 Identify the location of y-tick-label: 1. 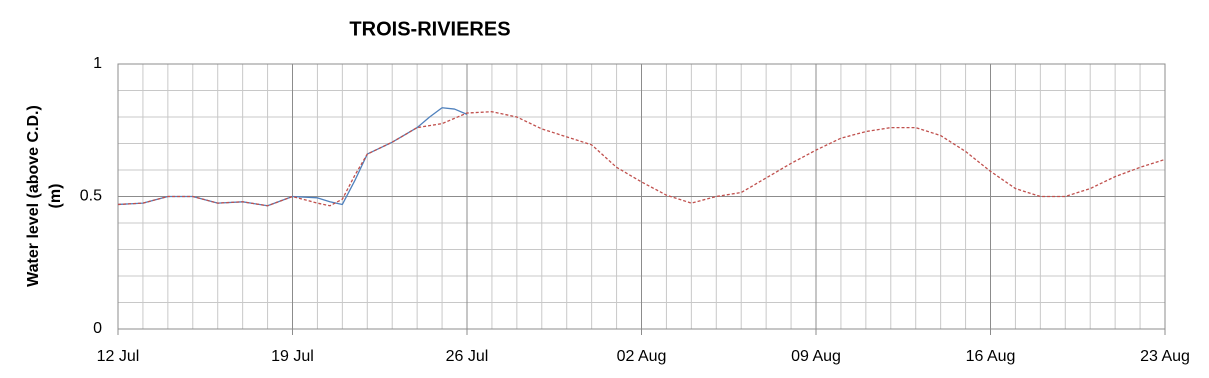
(97, 63).